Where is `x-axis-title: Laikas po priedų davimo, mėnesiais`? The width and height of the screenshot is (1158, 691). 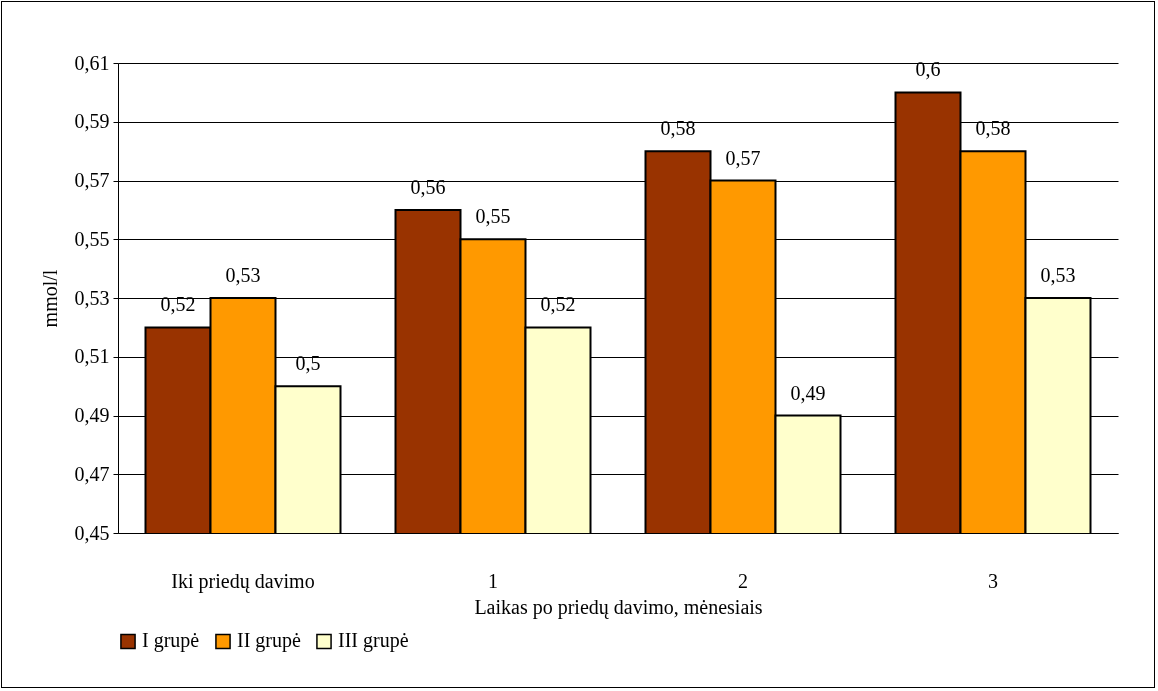
x-axis-title: Laikas po priedų davimo, mėnesiais is located at coordinates (618, 607).